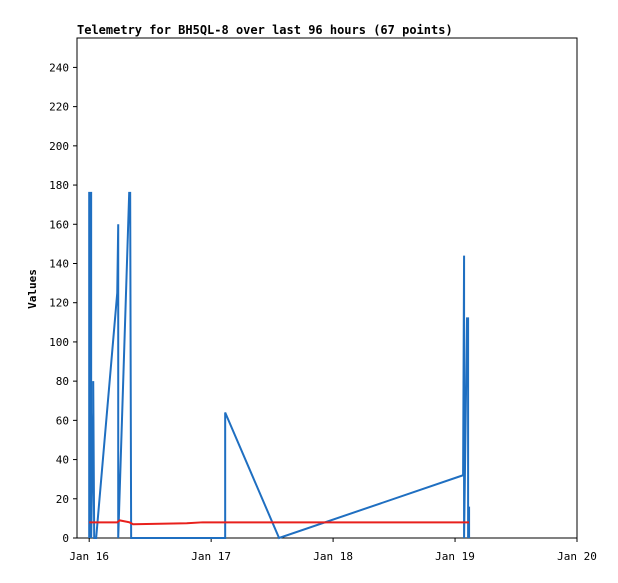  Describe the element at coordinates (333, 556) in the screenshot. I see `x-tick-label: Jan 18` at that location.